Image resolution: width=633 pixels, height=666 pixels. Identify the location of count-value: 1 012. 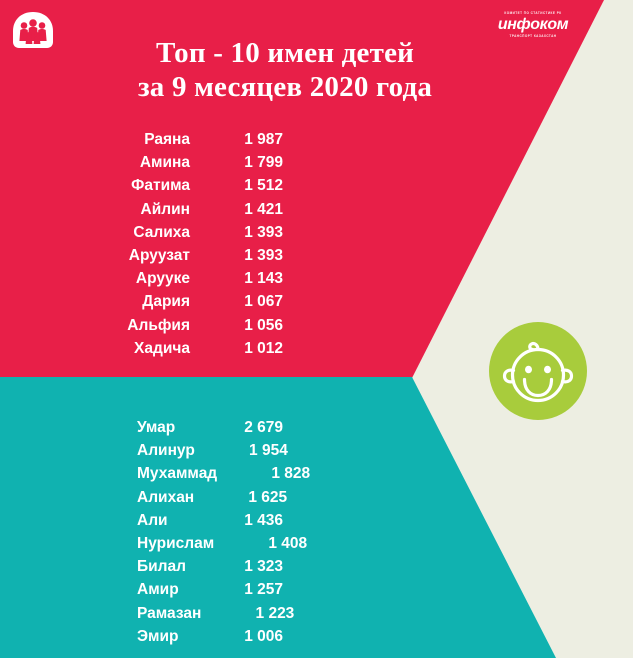
(263, 348).